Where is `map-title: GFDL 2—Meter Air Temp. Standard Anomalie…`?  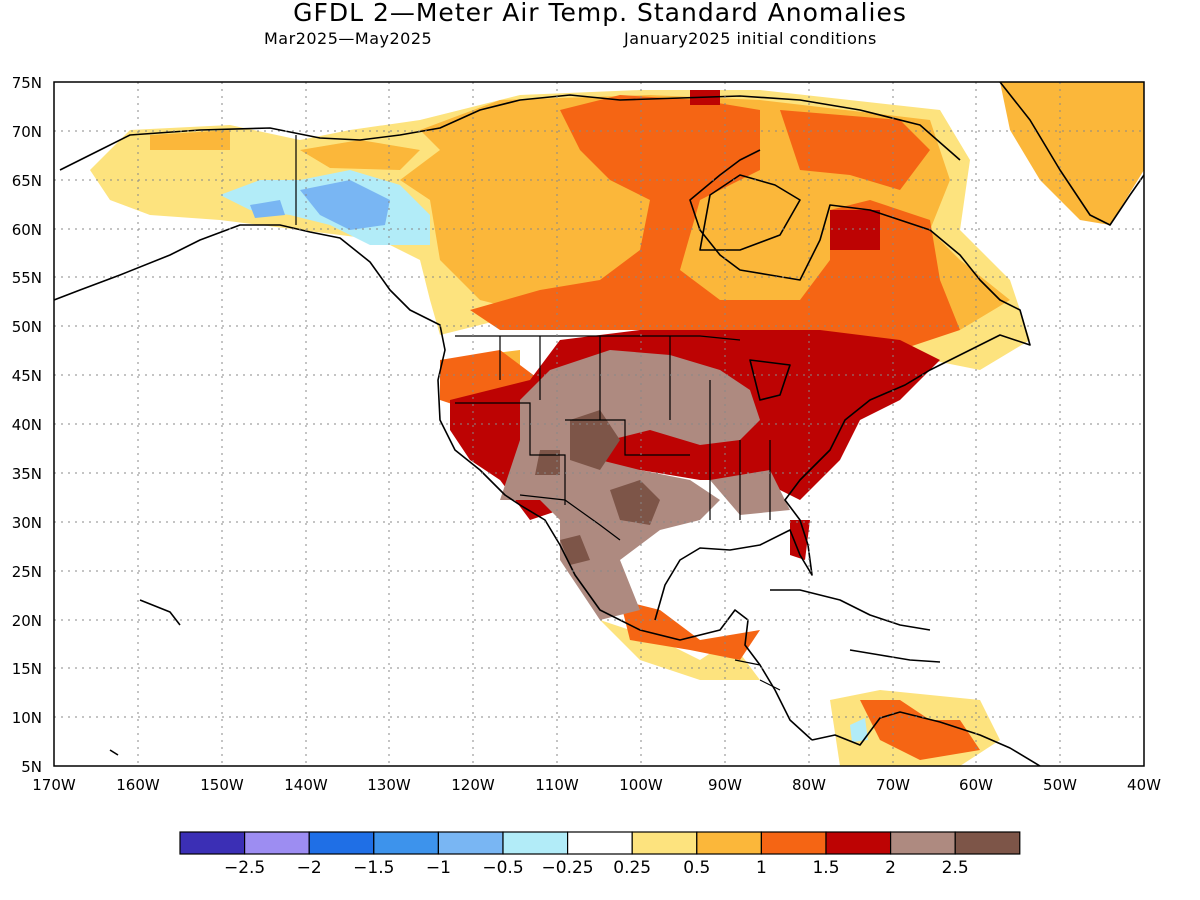 map-title: GFDL 2—Meter Air Temp. Standard Anomalie… is located at coordinates (600, 13).